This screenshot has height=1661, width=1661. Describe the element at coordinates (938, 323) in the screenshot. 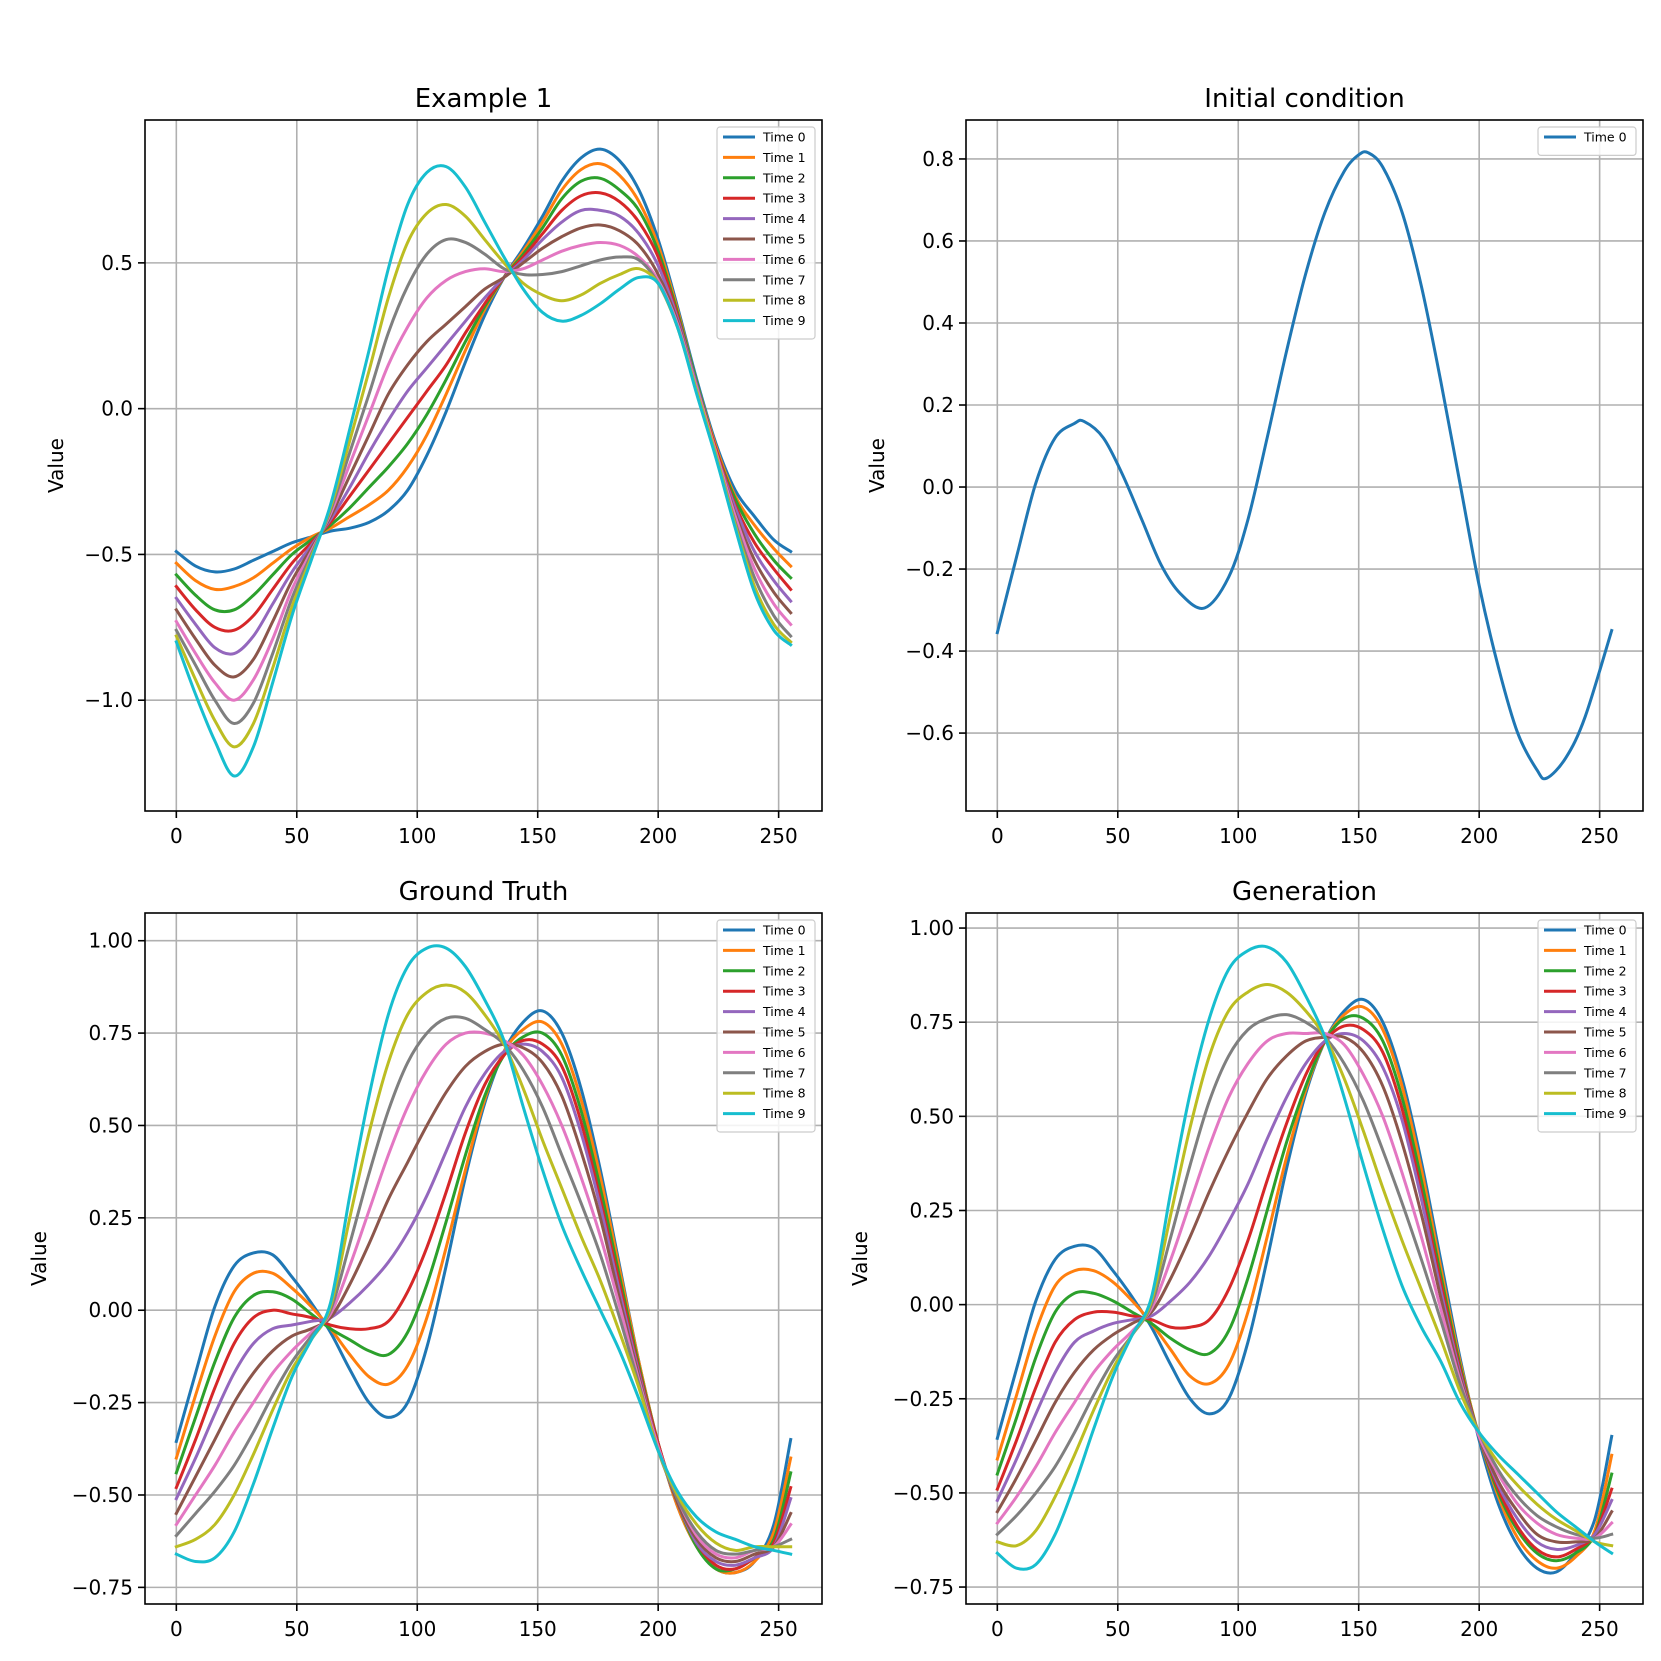

I see `y-tick-label: 0.4` at that location.